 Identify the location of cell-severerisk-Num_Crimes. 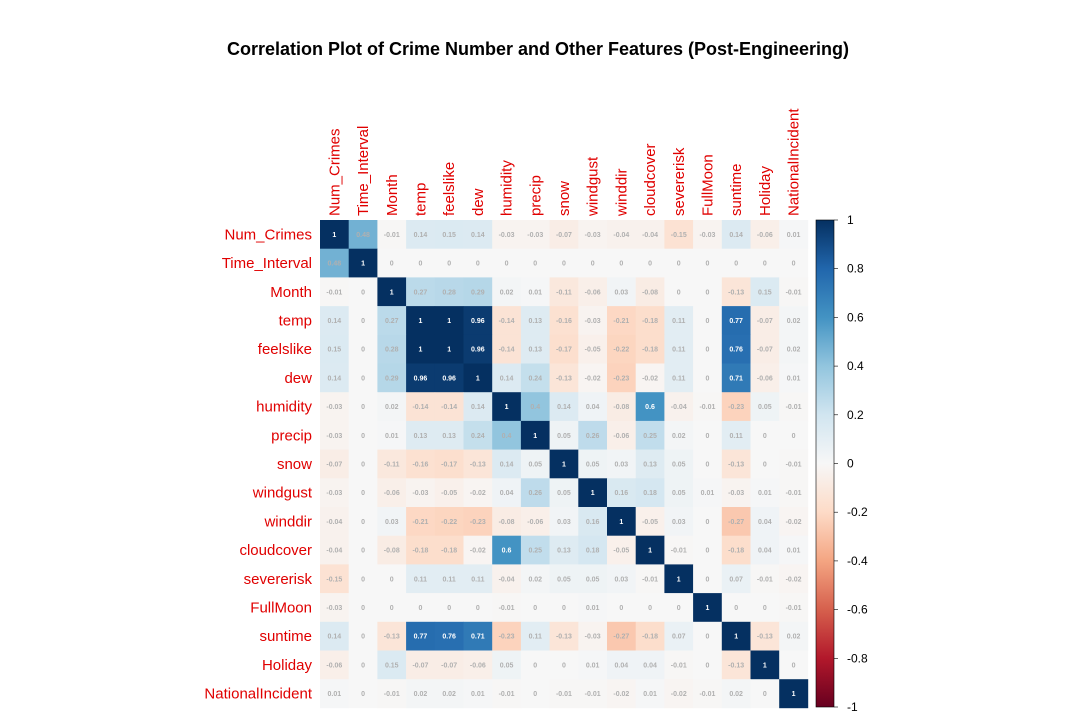
(334, 579).